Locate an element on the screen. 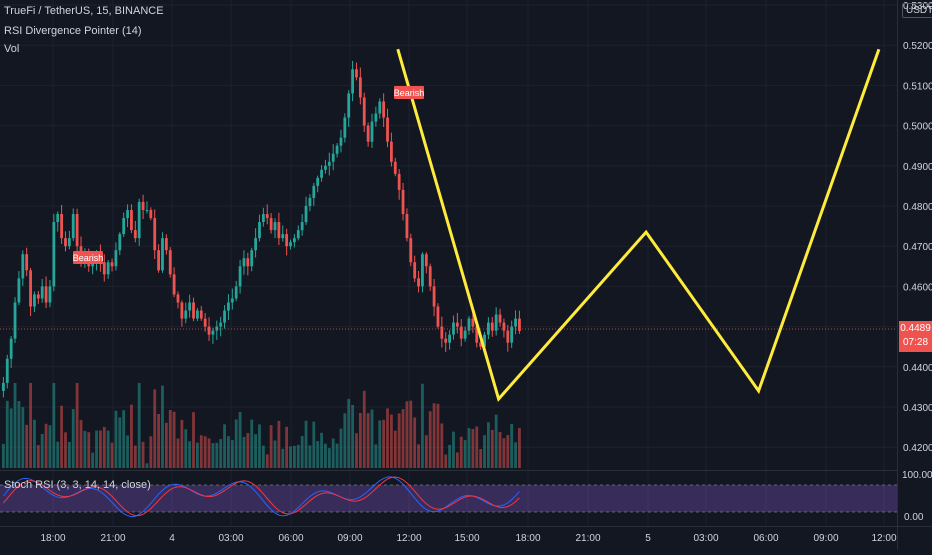 The image size is (932, 555). annotations: Bearish Bearish is located at coordinates (248, 175).